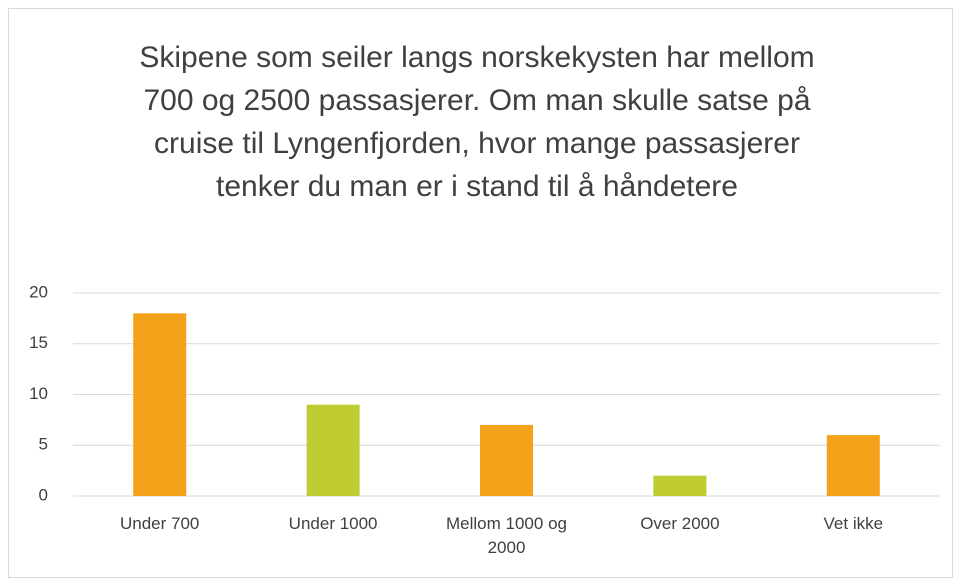 Image resolution: width=955 pixels, height=580 pixels. I want to click on y-tick-label: 15, so click(38, 342).